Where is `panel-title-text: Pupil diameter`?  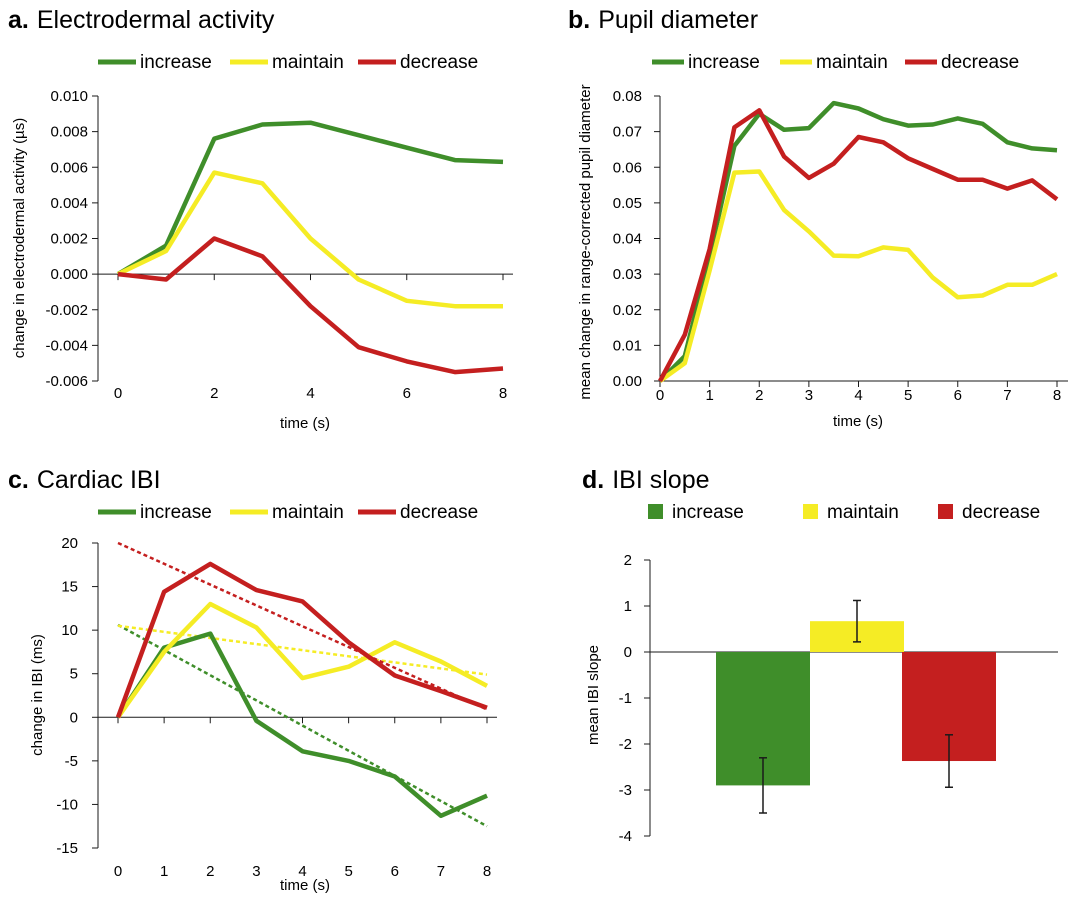
panel-title-text: Pupil diameter is located at coordinates (678, 20).